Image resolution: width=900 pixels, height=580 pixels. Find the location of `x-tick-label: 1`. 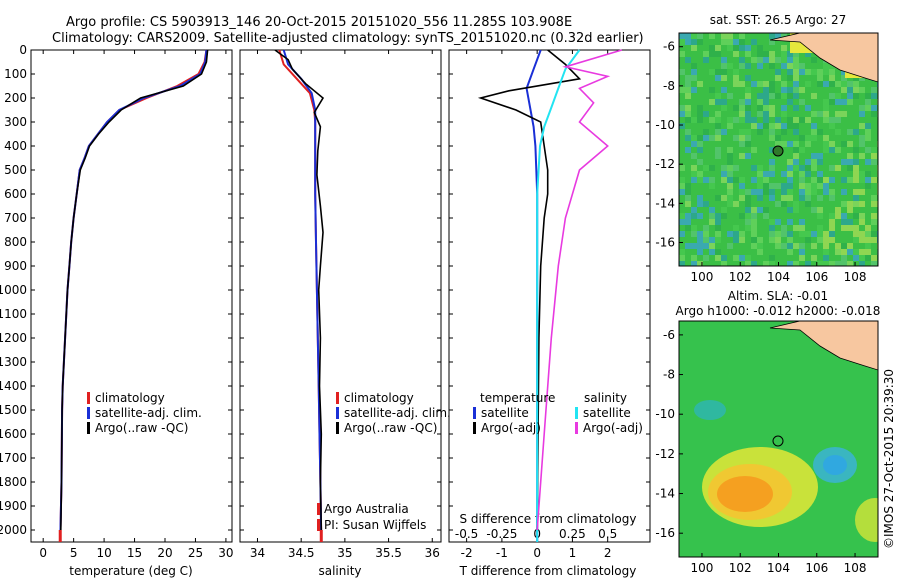

x-tick-label: 1 is located at coordinates (573, 553).